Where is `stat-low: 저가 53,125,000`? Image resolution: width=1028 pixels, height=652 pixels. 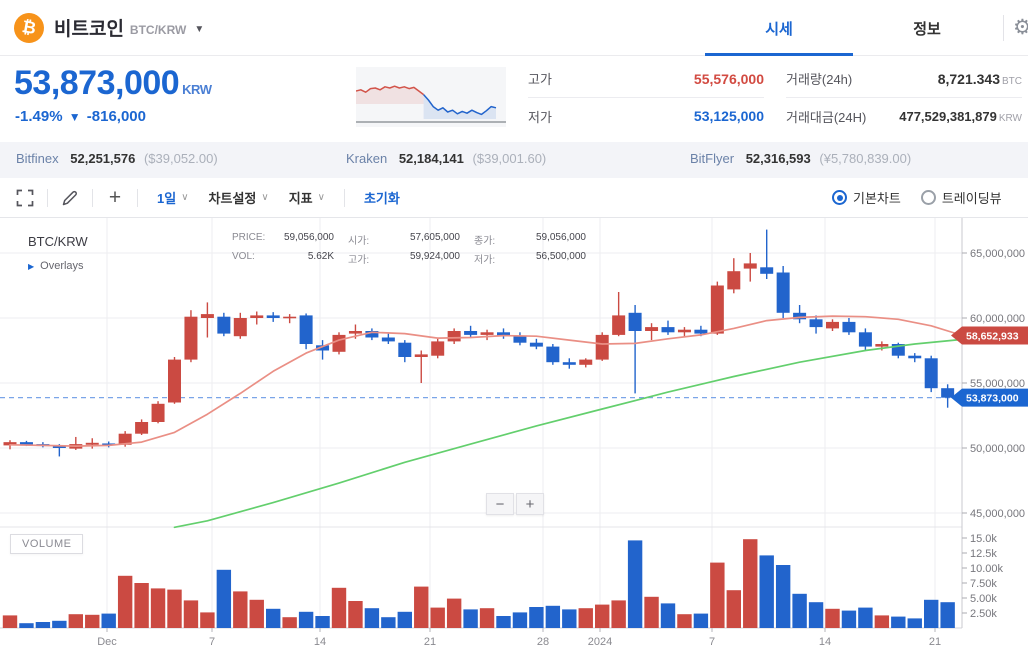
stat-low: 저가 53,125,000 is located at coordinates (646, 115).